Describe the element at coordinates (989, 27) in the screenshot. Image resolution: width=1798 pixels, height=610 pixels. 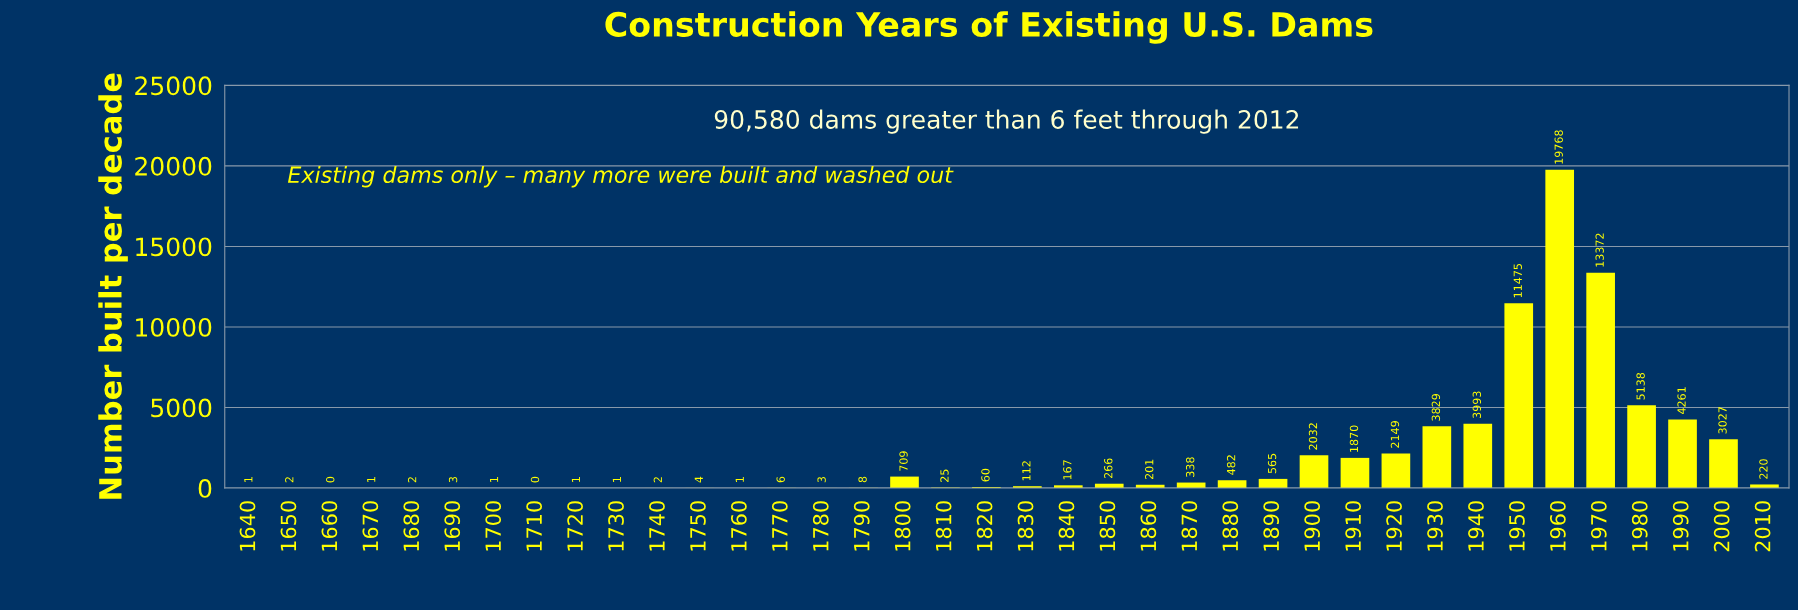
I see `chart-title: Construction Years of Existing U.S. Dams` at that location.